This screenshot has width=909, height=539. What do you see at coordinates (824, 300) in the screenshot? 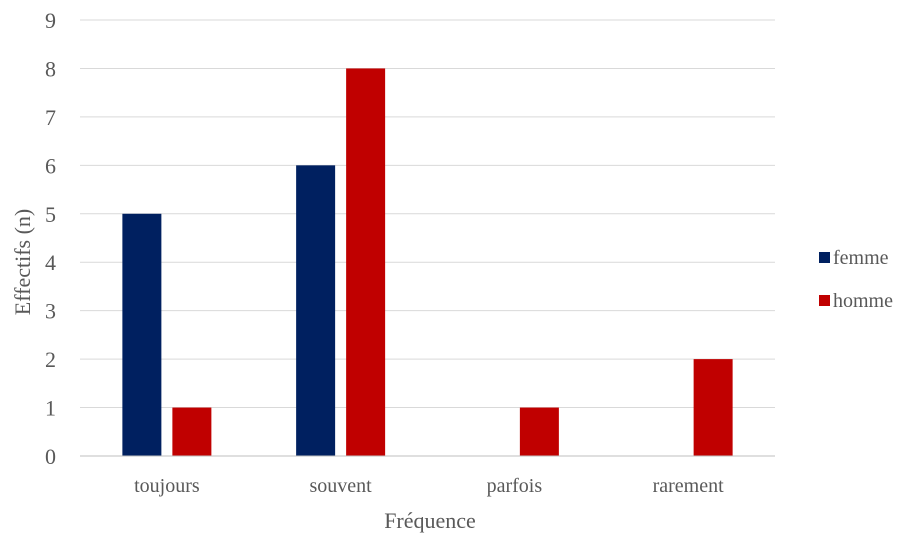
I see `legend-swatch-homme` at bounding box center [824, 300].